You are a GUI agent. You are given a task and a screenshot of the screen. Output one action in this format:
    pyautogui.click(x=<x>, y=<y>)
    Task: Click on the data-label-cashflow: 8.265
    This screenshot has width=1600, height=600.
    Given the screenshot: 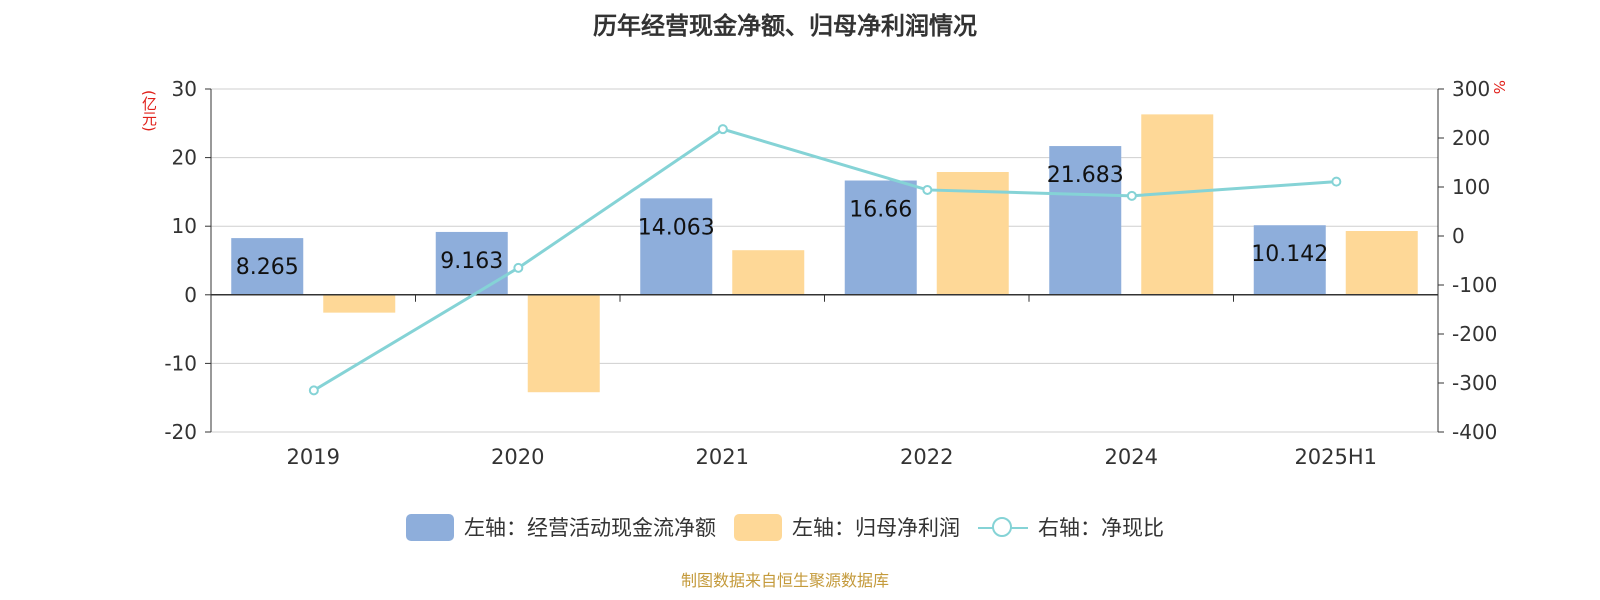 What is the action you would take?
    pyautogui.click(x=267, y=267)
    